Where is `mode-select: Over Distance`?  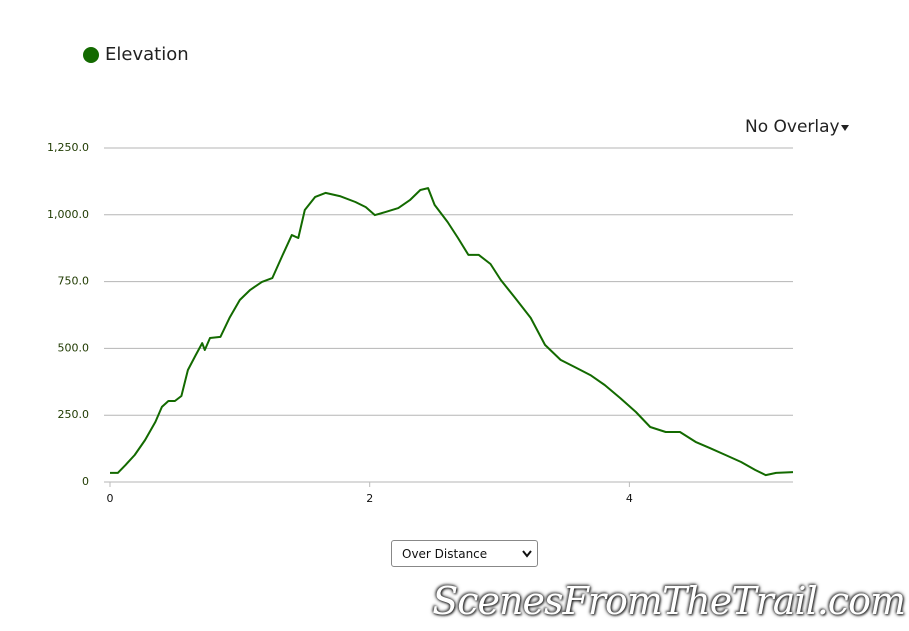 mode-select: Over Distance is located at coordinates (464, 553).